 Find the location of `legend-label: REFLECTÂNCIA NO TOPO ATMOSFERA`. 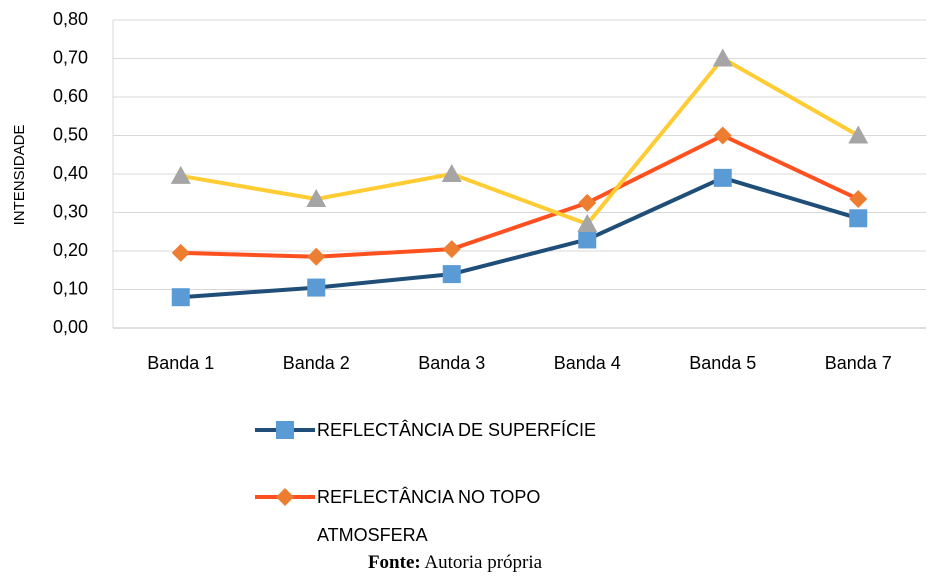

legend-label: REFLECTÂNCIA NO TOPO ATMOSFERA is located at coordinates (429, 516).